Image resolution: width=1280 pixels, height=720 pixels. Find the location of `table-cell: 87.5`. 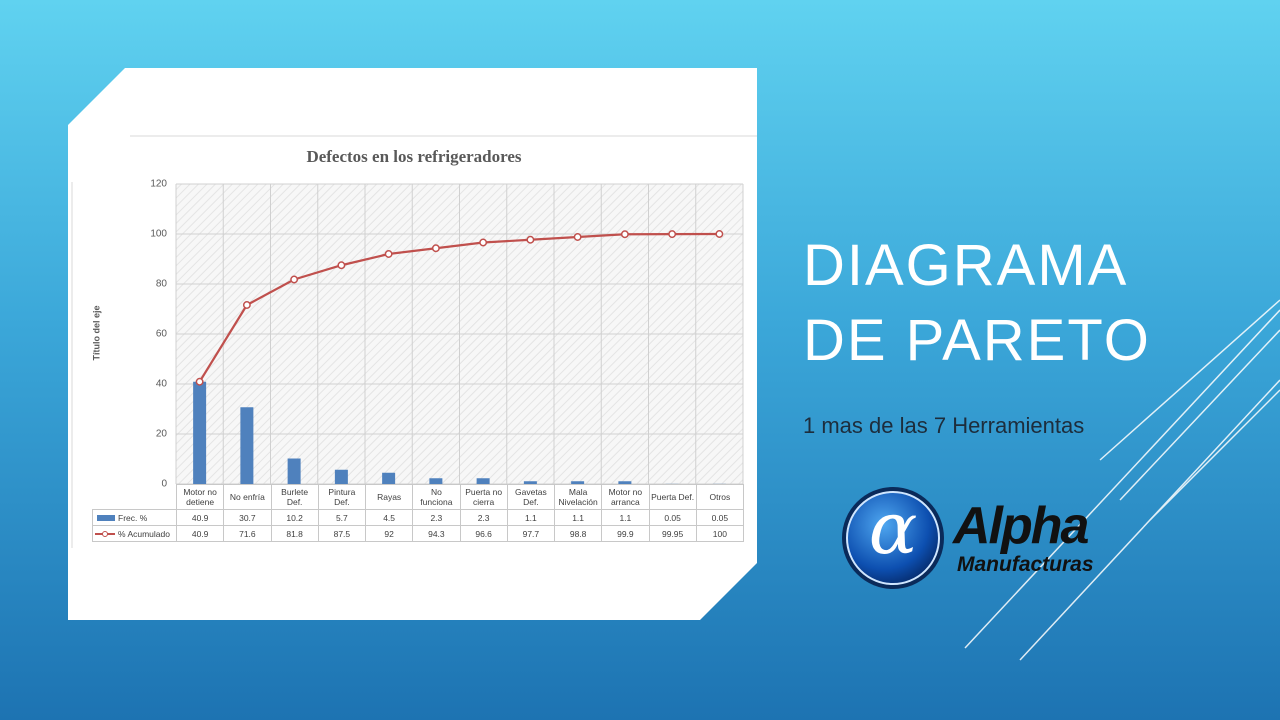

table-cell: 87.5 is located at coordinates (342, 533).